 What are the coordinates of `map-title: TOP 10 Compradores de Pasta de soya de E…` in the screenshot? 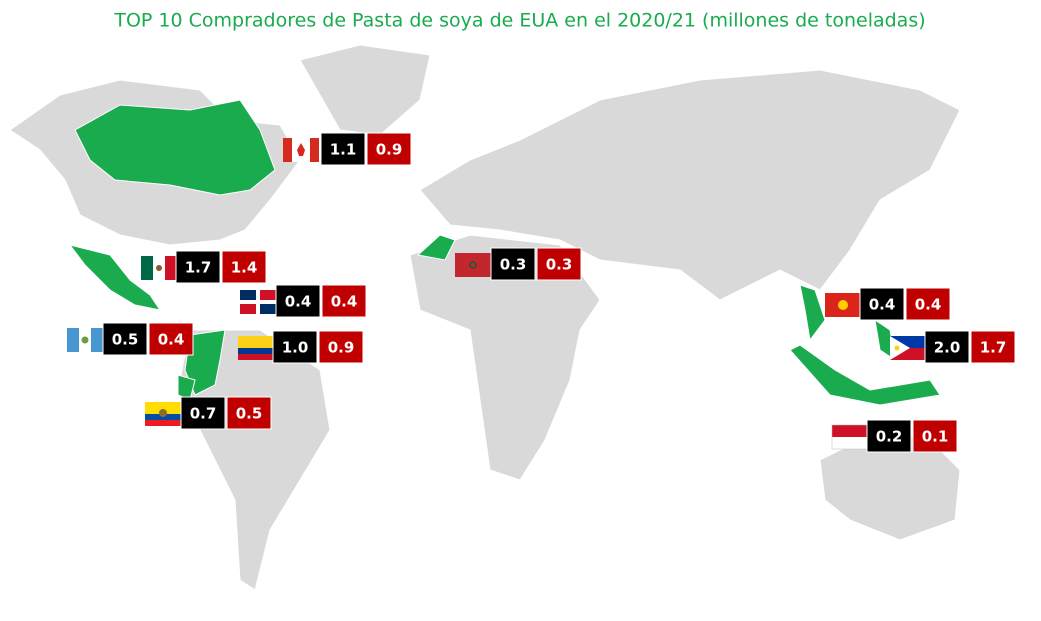 It's located at (519, 21).